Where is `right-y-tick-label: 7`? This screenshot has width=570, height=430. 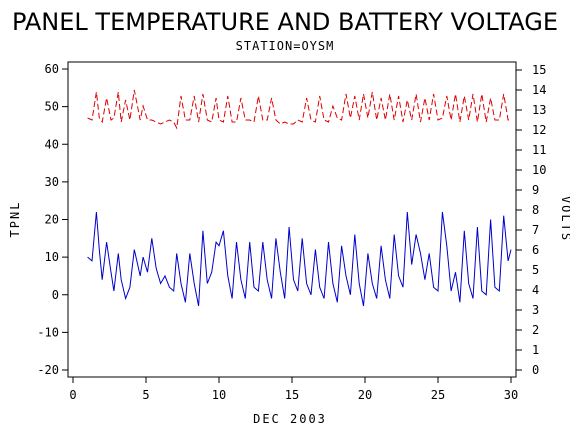
right-y-tick-label: 7 is located at coordinates (535, 230).